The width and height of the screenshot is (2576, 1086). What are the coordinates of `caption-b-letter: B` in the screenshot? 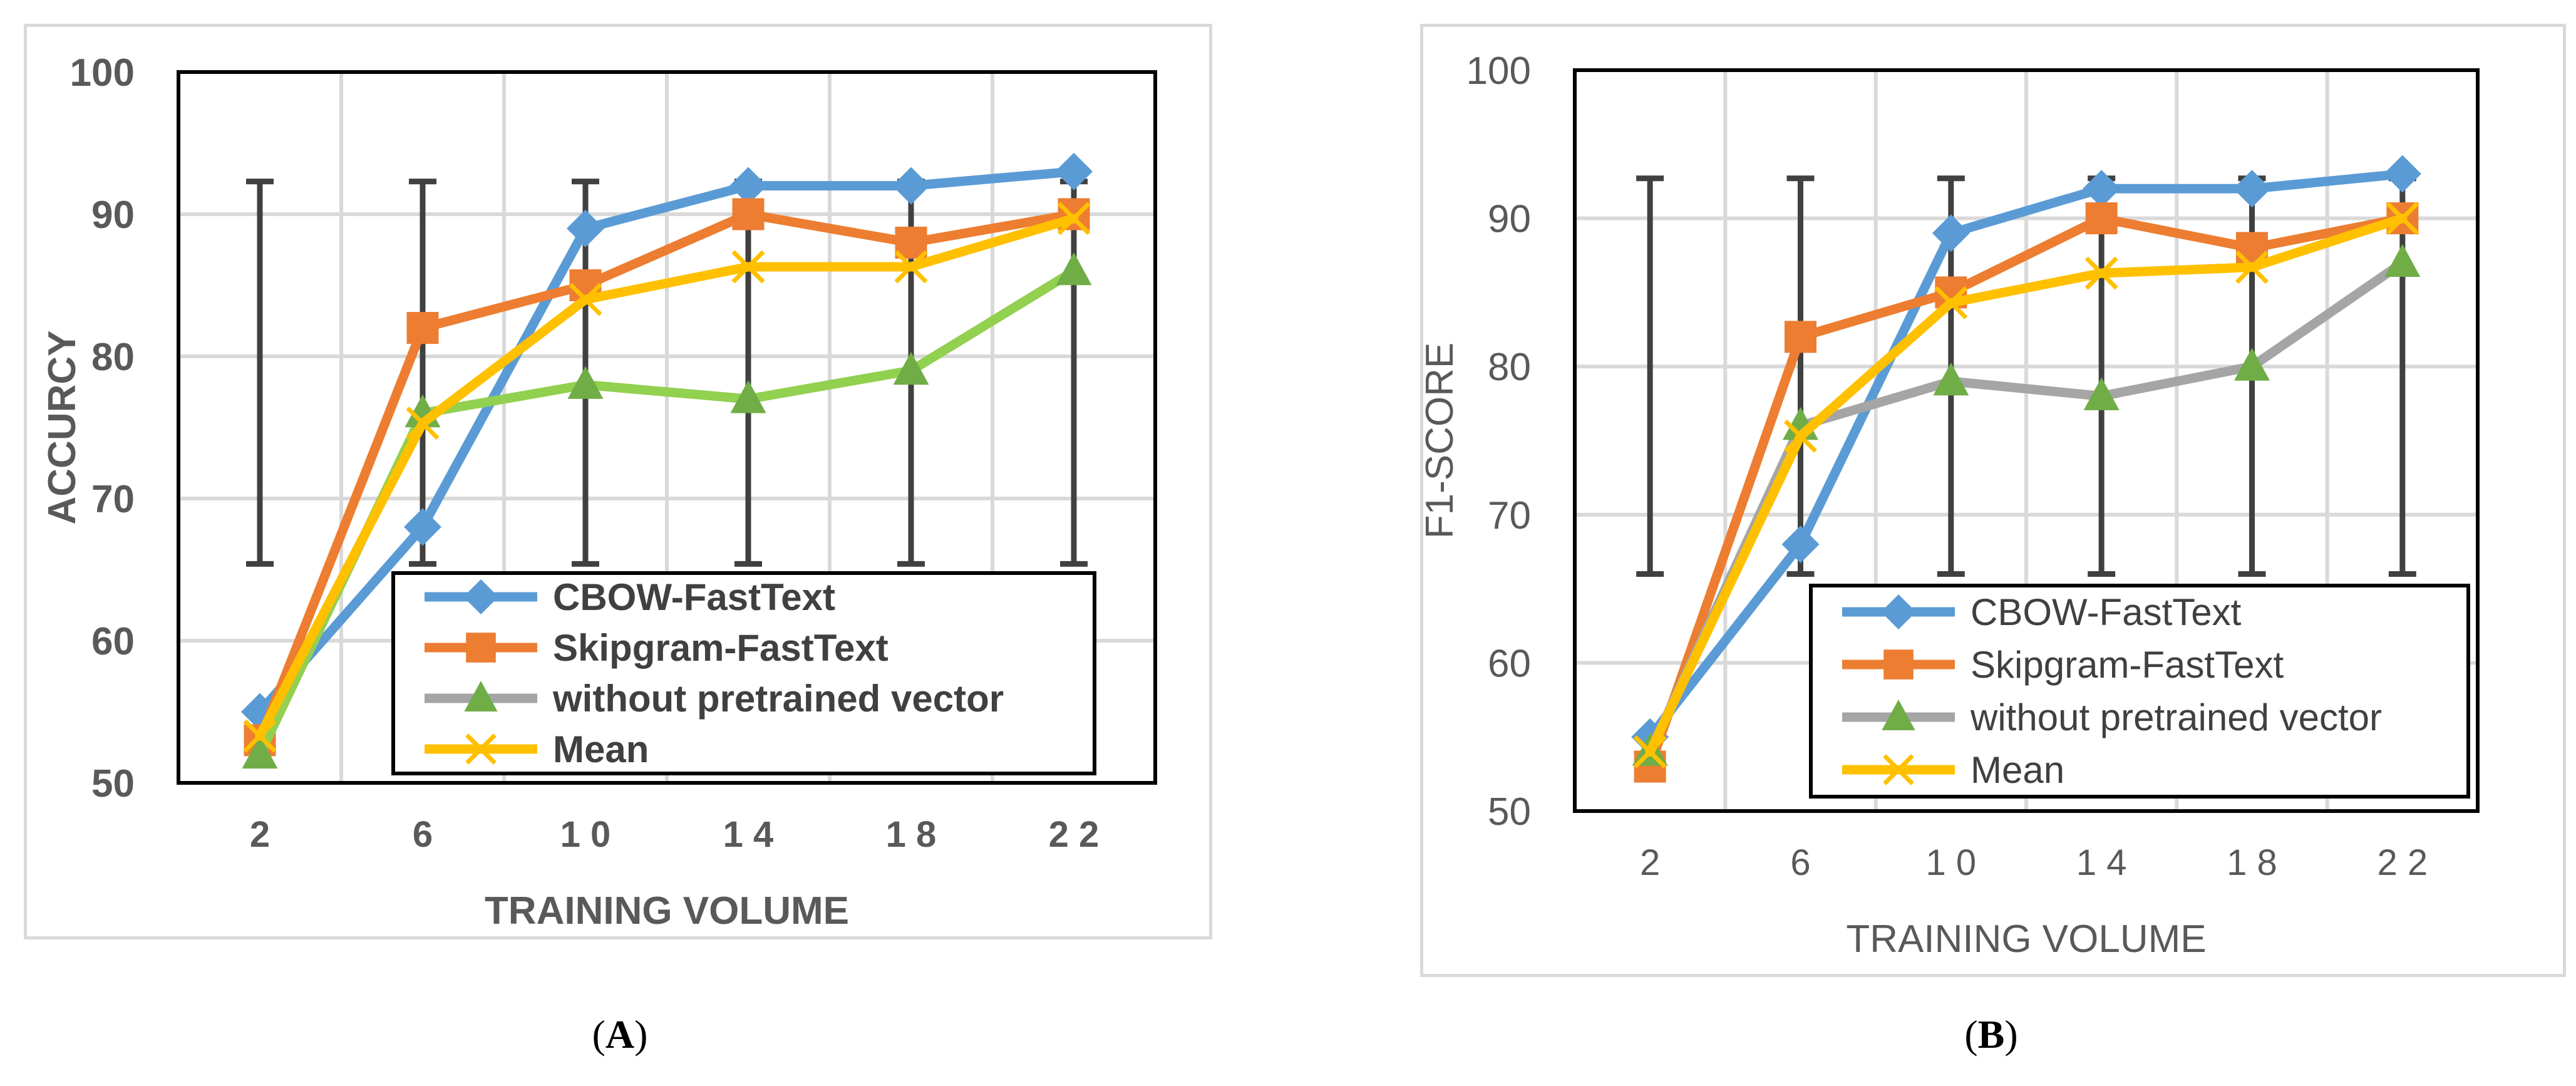 It's located at (1991, 1034).